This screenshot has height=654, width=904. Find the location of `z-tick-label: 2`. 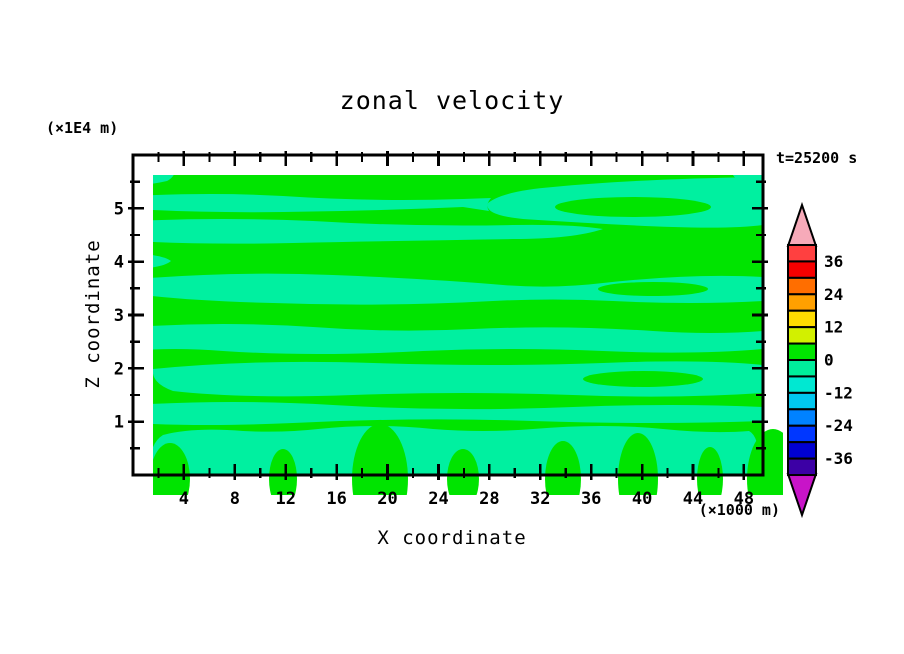

z-tick-label: 2 is located at coordinates (119, 369).